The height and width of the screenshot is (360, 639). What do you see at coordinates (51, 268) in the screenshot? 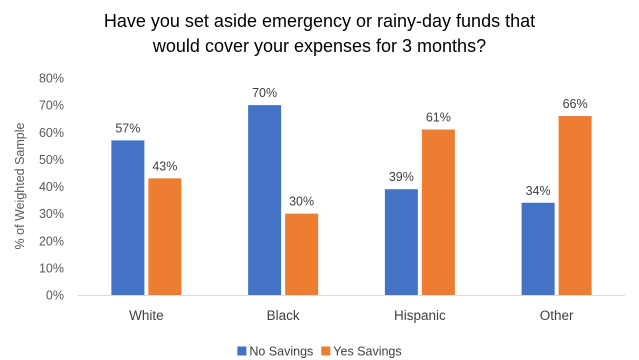
I see `y-tick-label: 10%` at bounding box center [51, 268].